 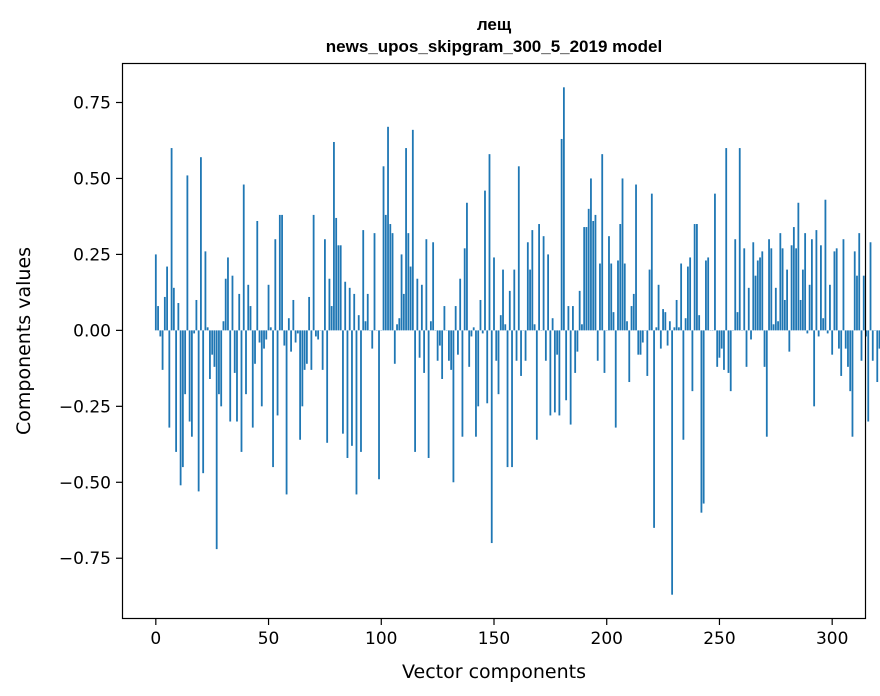 What do you see at coordinates (85, 483) in the screenshot?
I see `y-tick-label: −0.50` at bounding box center [85, 483].